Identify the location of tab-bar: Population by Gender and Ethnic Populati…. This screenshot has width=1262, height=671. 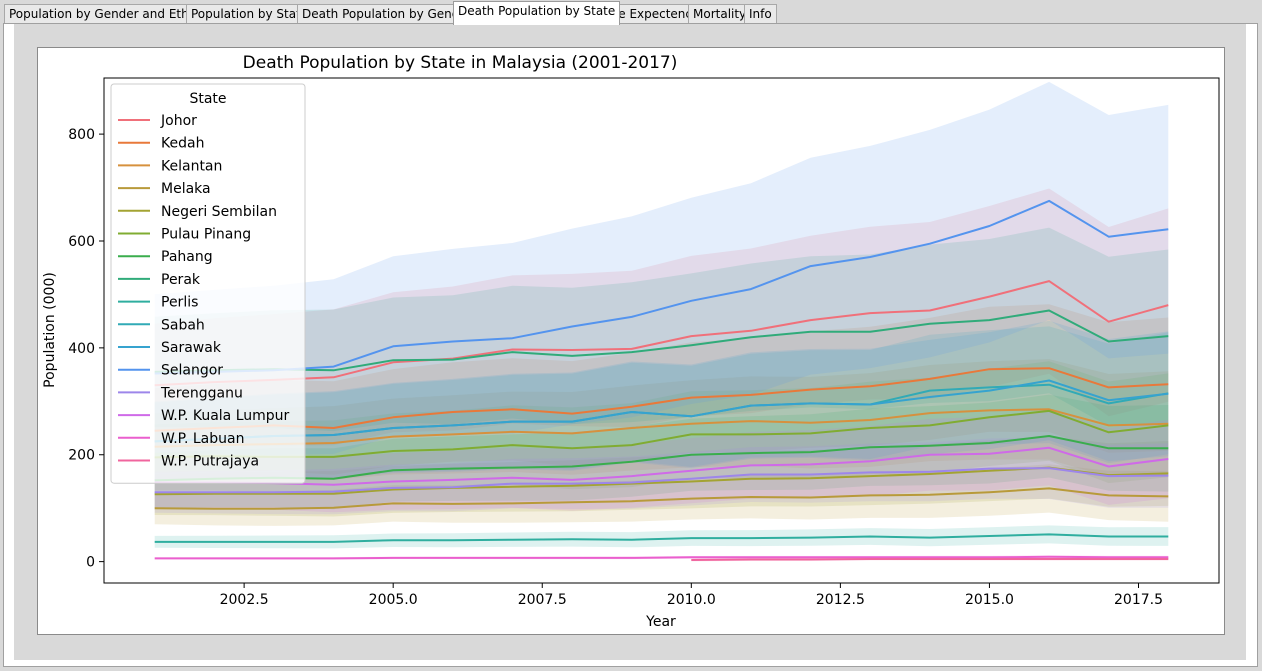
(631, 12).